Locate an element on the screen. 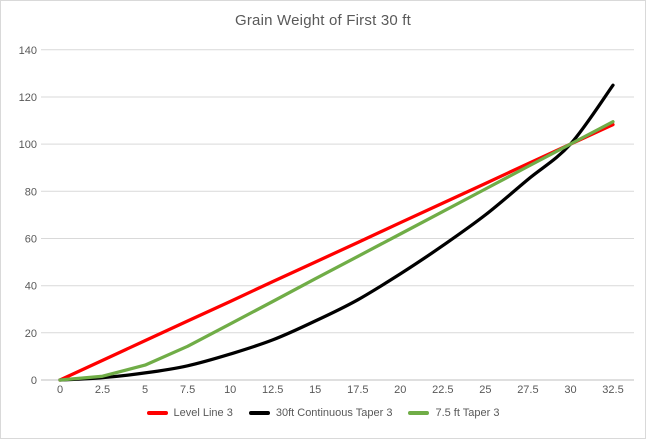  x-tick-label: 7.5 is located at coordinates (187, 390).